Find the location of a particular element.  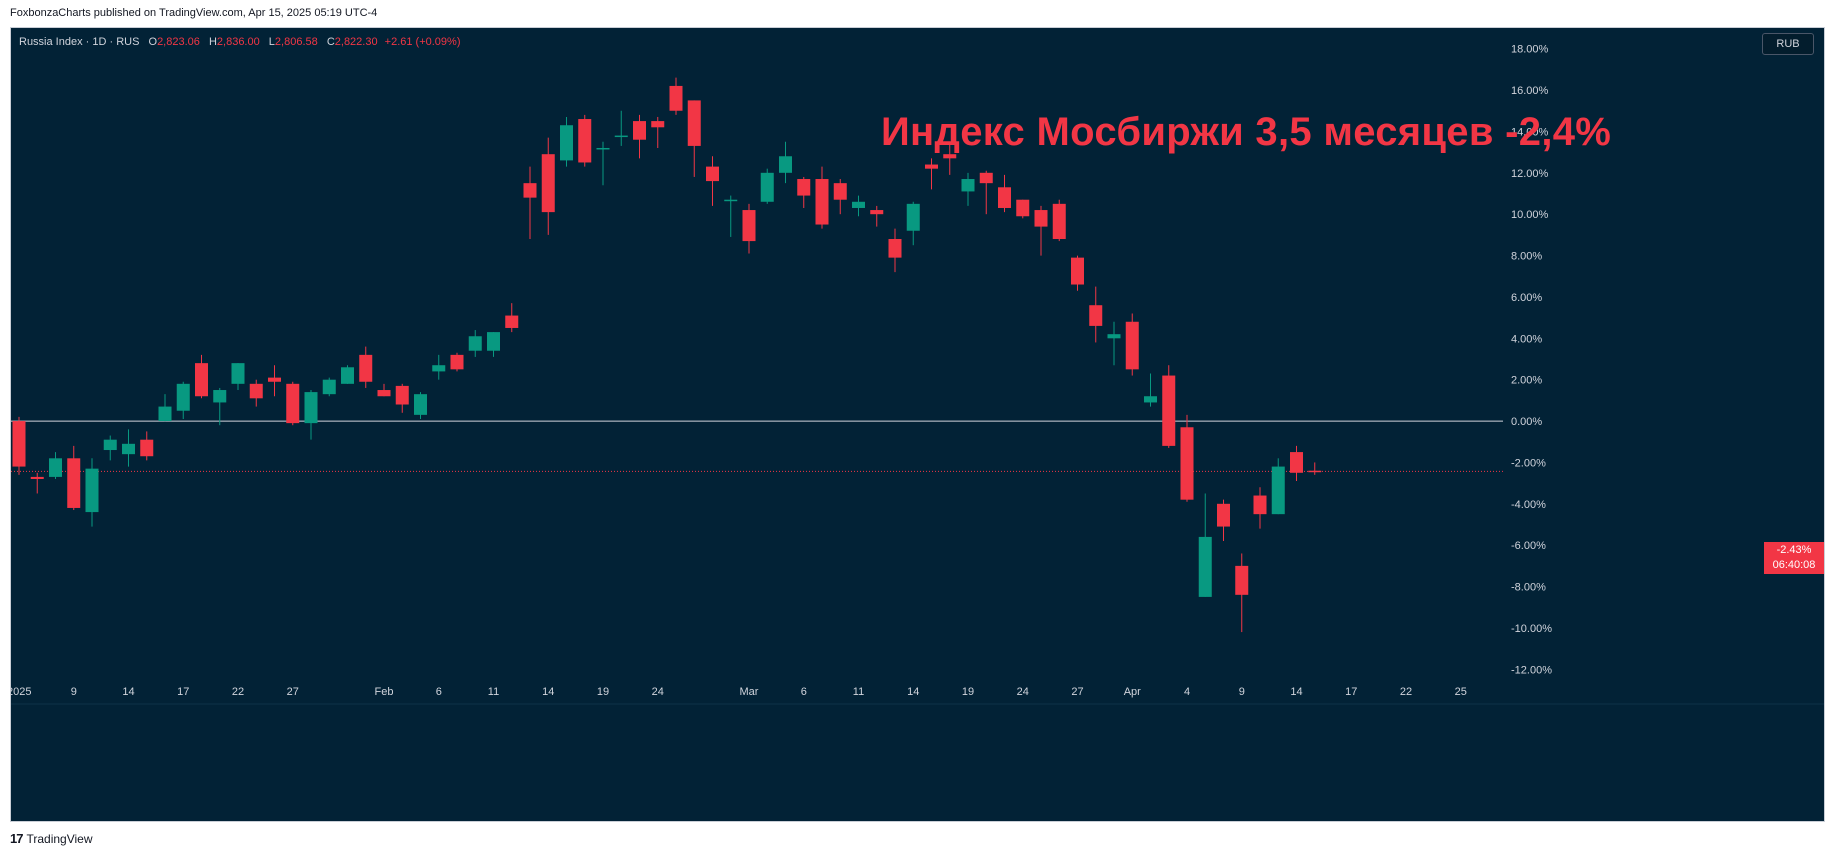

last-price-label: -2.43% 06:40:08 is located at coordinates (1794, 558).